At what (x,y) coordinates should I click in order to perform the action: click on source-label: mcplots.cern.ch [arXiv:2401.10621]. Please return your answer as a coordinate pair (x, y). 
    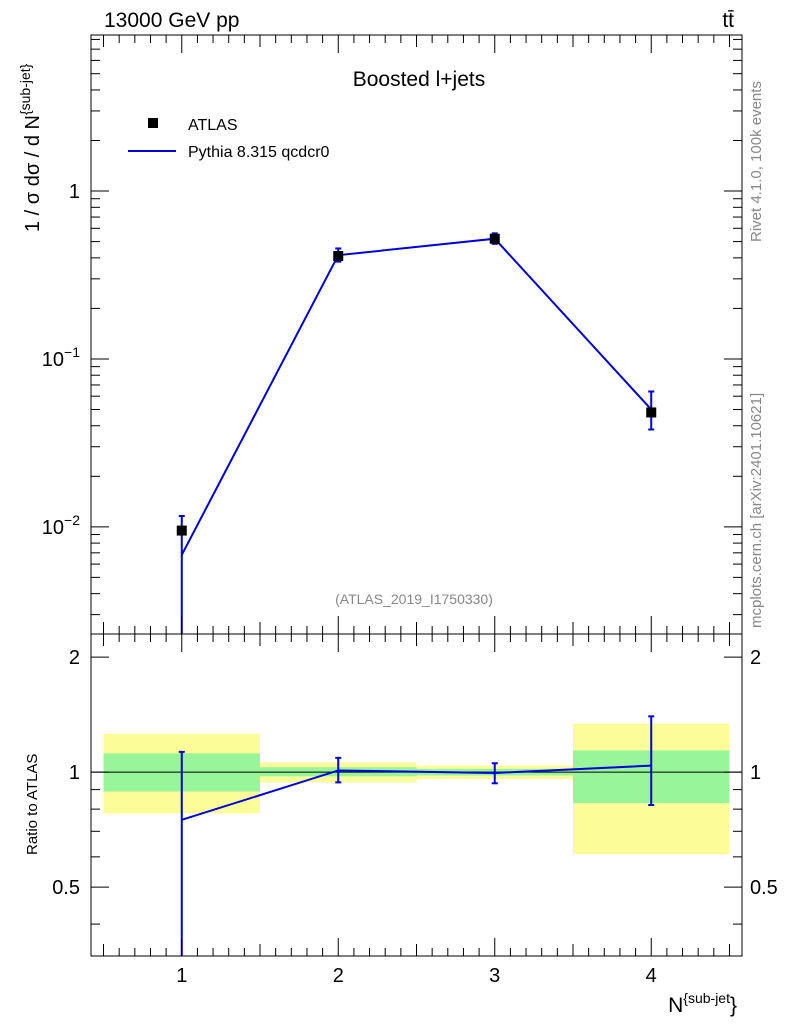
    Looking at the image, I should click on (756, 510).